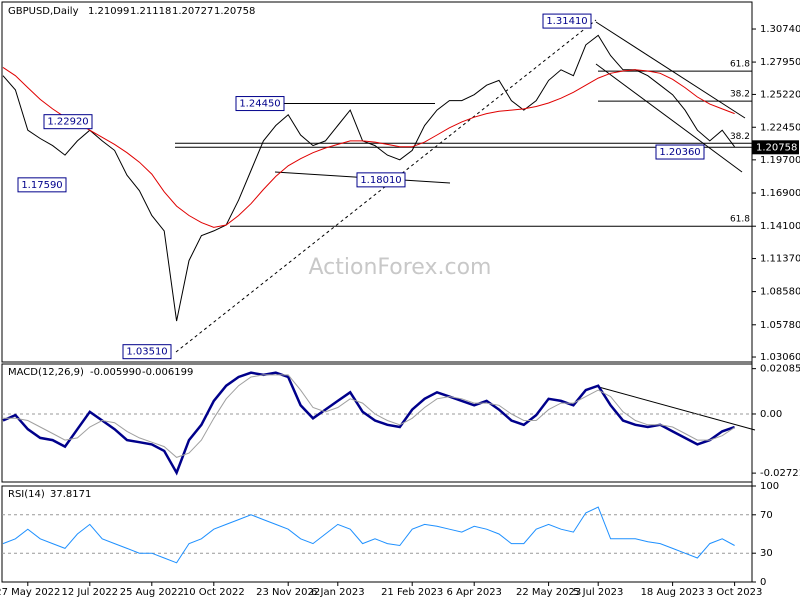 The image size is (800, 600). Describe the element at coordinates (780, 473) in the screenshot. I see `y-tick-label: -0.027213` at that location.